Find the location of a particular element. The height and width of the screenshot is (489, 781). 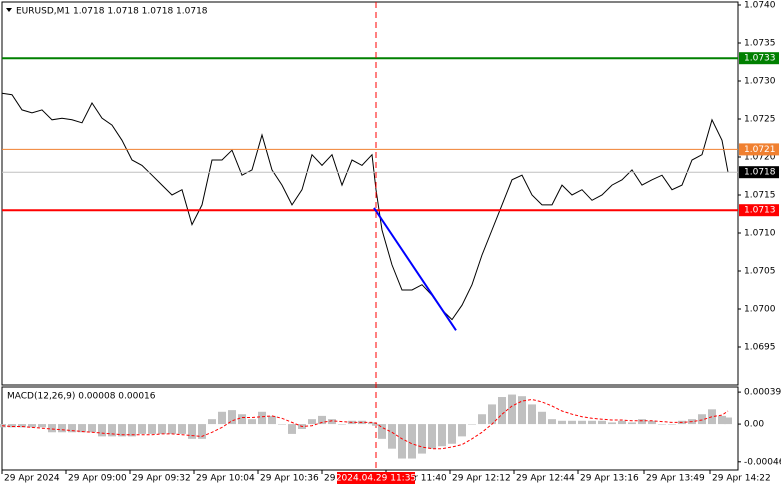

price-level-label: 1.0713 is located at coordinates (760, 211).